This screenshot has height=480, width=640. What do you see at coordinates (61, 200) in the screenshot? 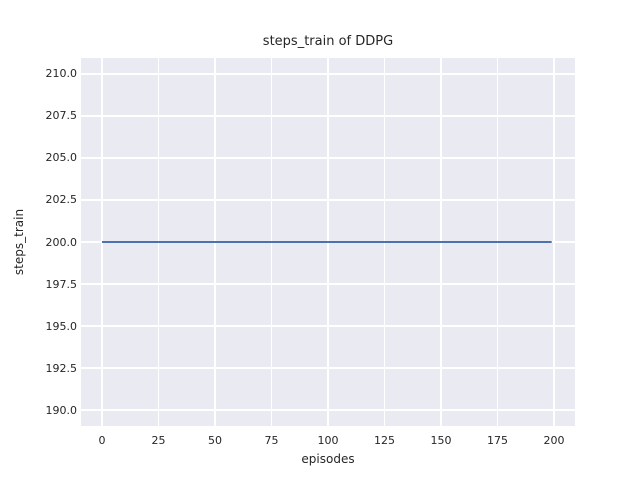
I see `y-tick-label: 202.5` at bounding box center [61, 200].